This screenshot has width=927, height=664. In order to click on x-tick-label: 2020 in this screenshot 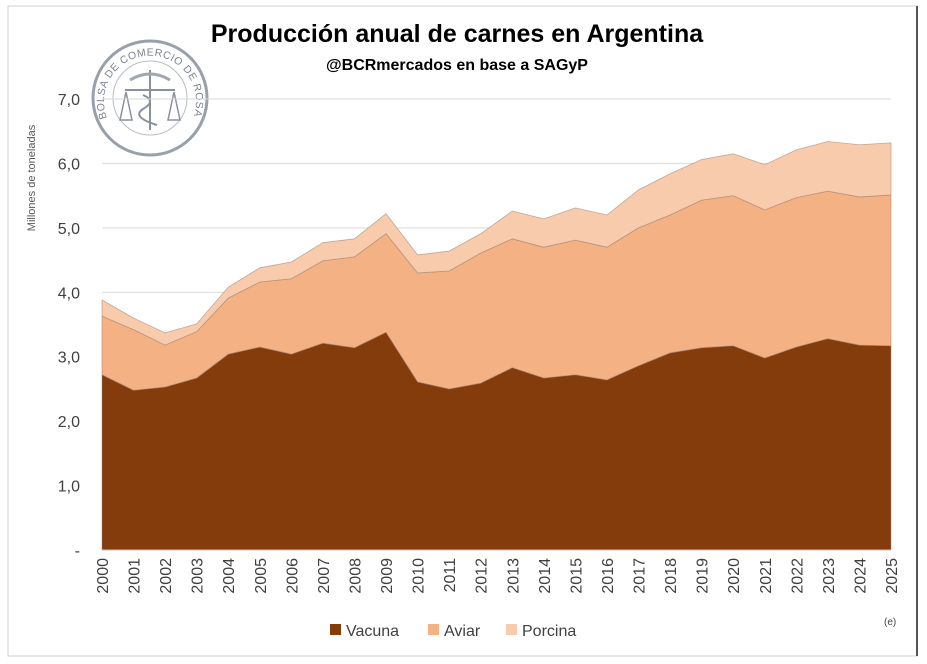, I will do `click(734, 576)`.